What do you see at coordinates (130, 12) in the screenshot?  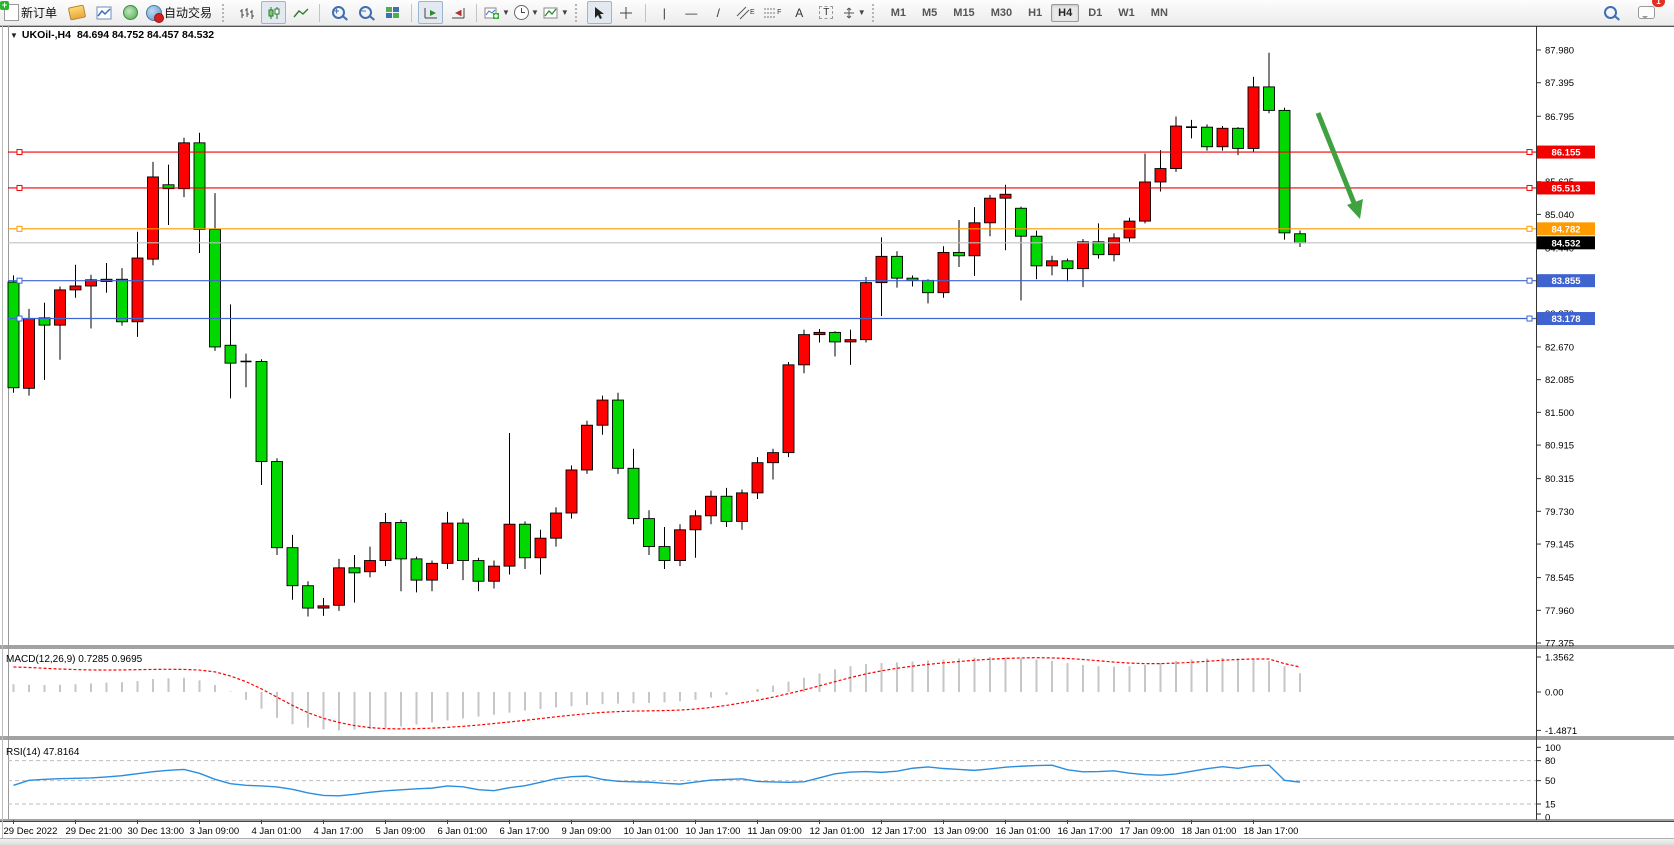 I see `signals-button` at bounding box center [130, 12].